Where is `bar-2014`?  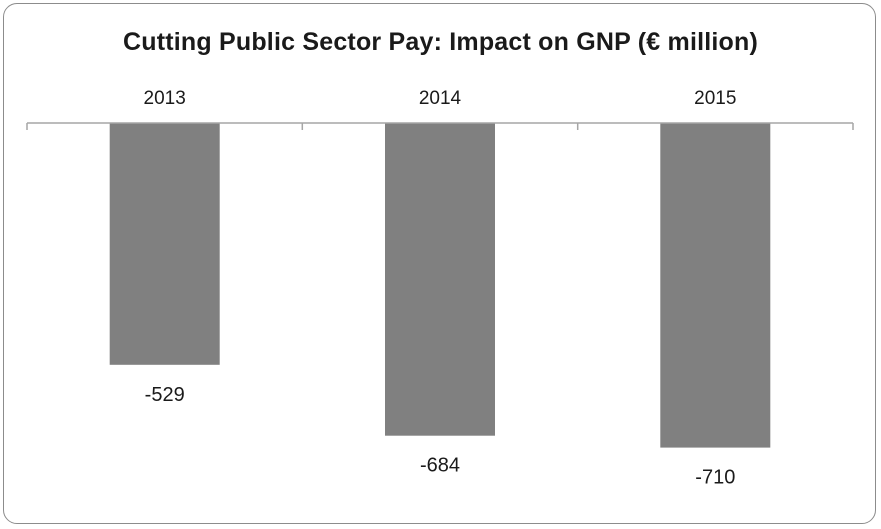
bar-2014 is located at coordinates (440, 279).